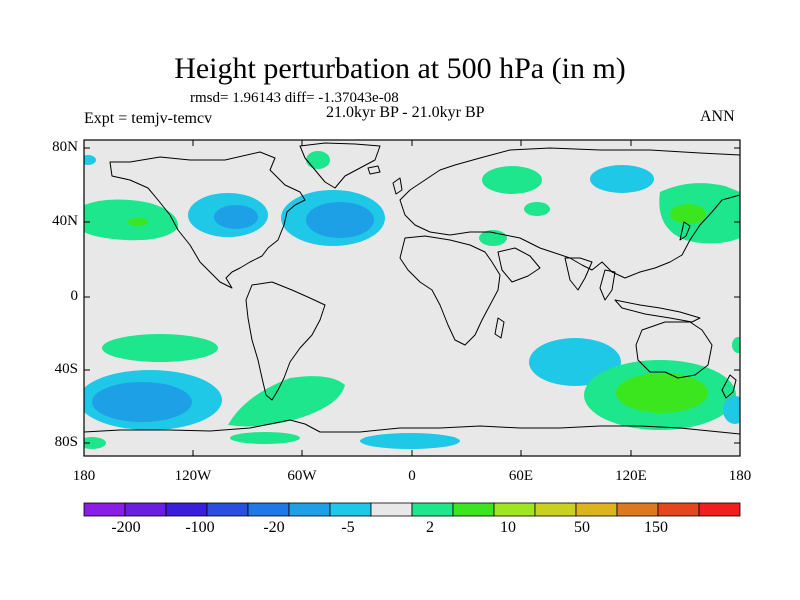 The image size is (800, 600). Describe the element at coordinates (340, 220) in the screenshot. I see `contour-neg-n-atlantic-core` at that location.